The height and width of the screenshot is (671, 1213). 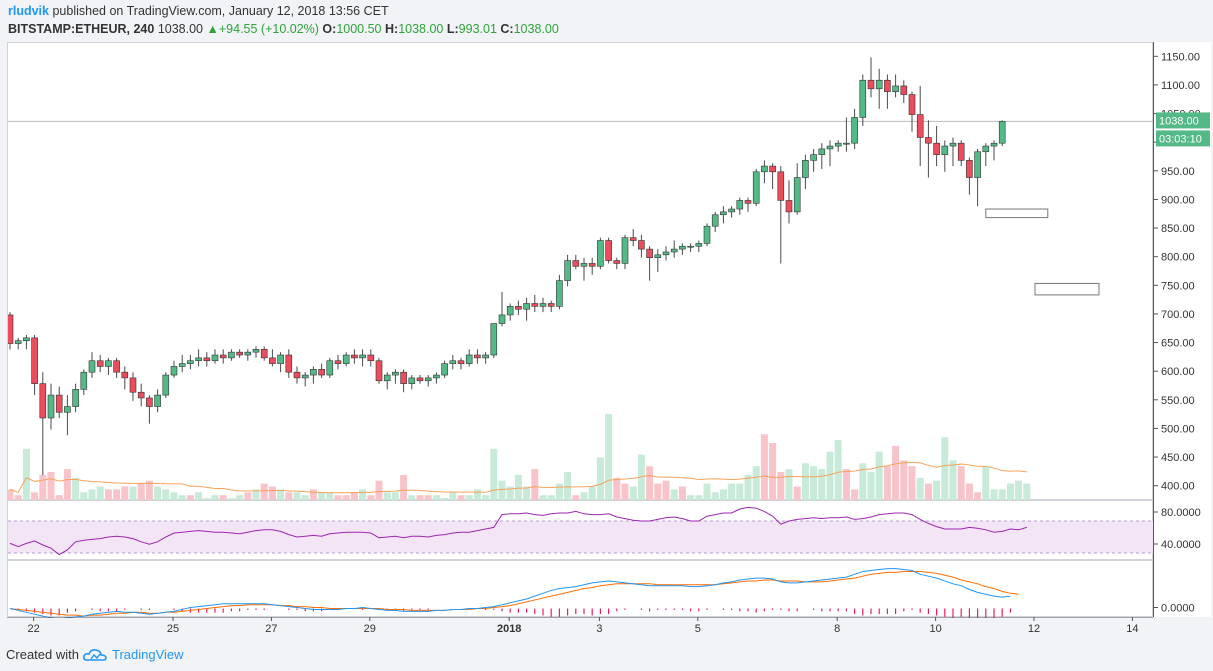 I want to click on price-tick-label: 700.00, so click(x=1178, y=315).